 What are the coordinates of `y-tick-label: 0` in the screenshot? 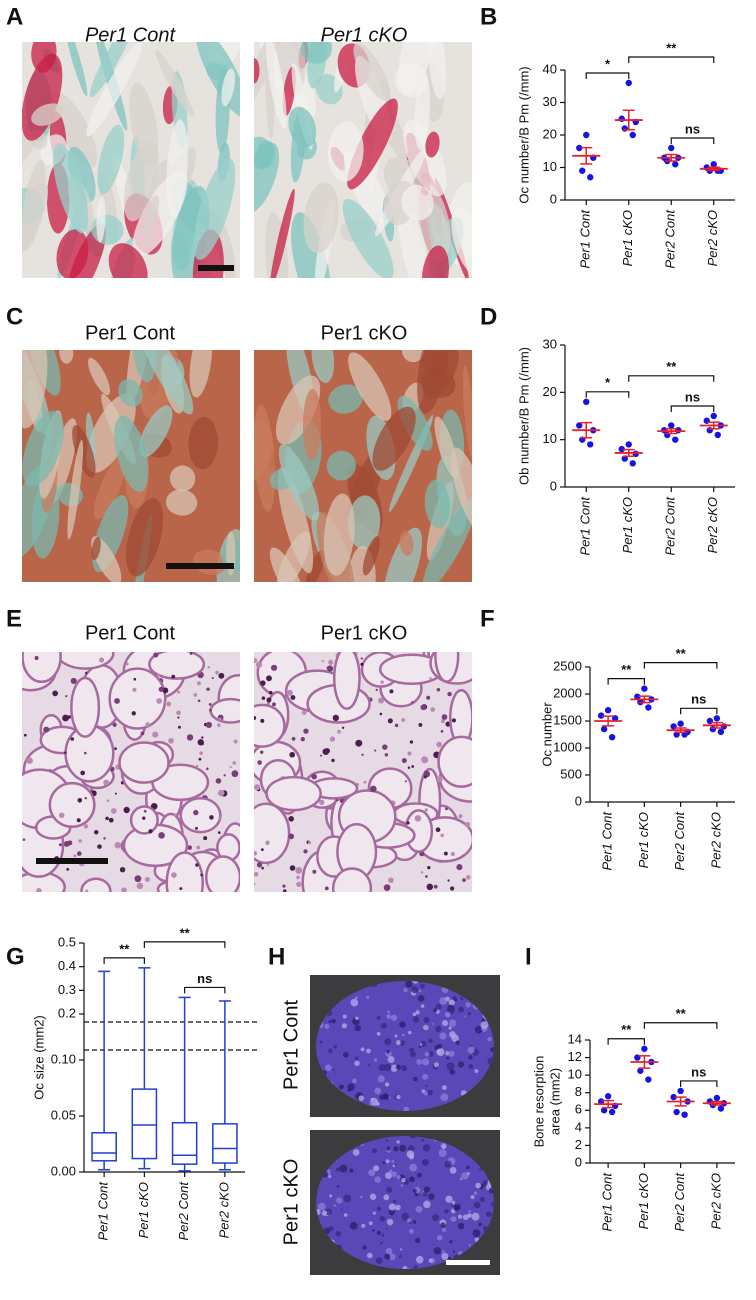 It's located at (553, 198).